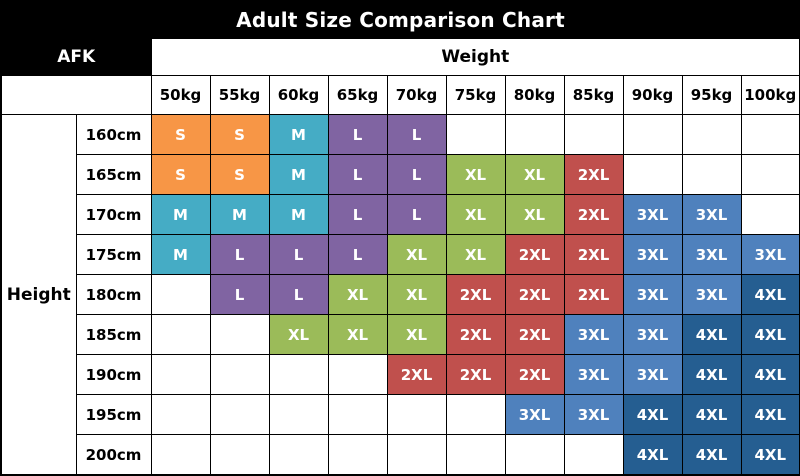 This screenshot has width=800, height=476. What do you see at coordinates (711, 95) in the screenshot?
I see `weight-col-header: 95kg` at bounding box center [711, 95].